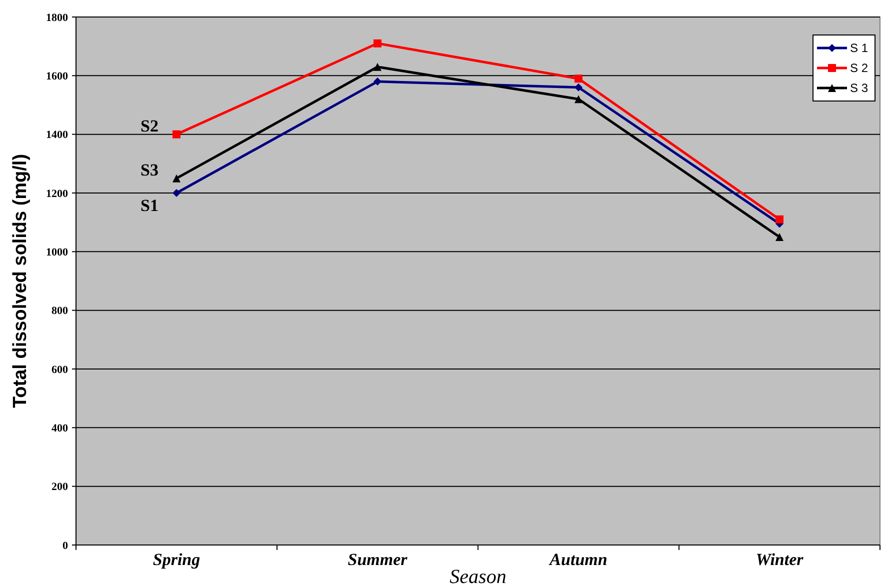 The width and height of the screenshot is (883, 586). I want to click on x-tick-label: Spring, so click(176, 559).